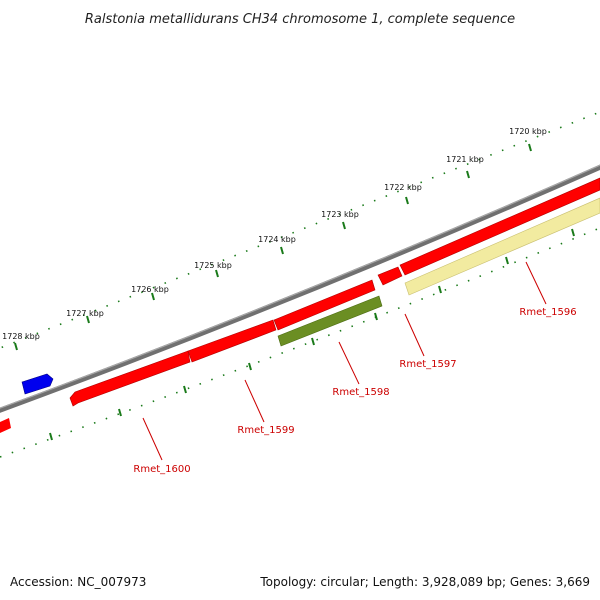 The width and height of the screenshot is (600, 600). I want to click on gene-label: Rmet_1596, so click(547, 312).